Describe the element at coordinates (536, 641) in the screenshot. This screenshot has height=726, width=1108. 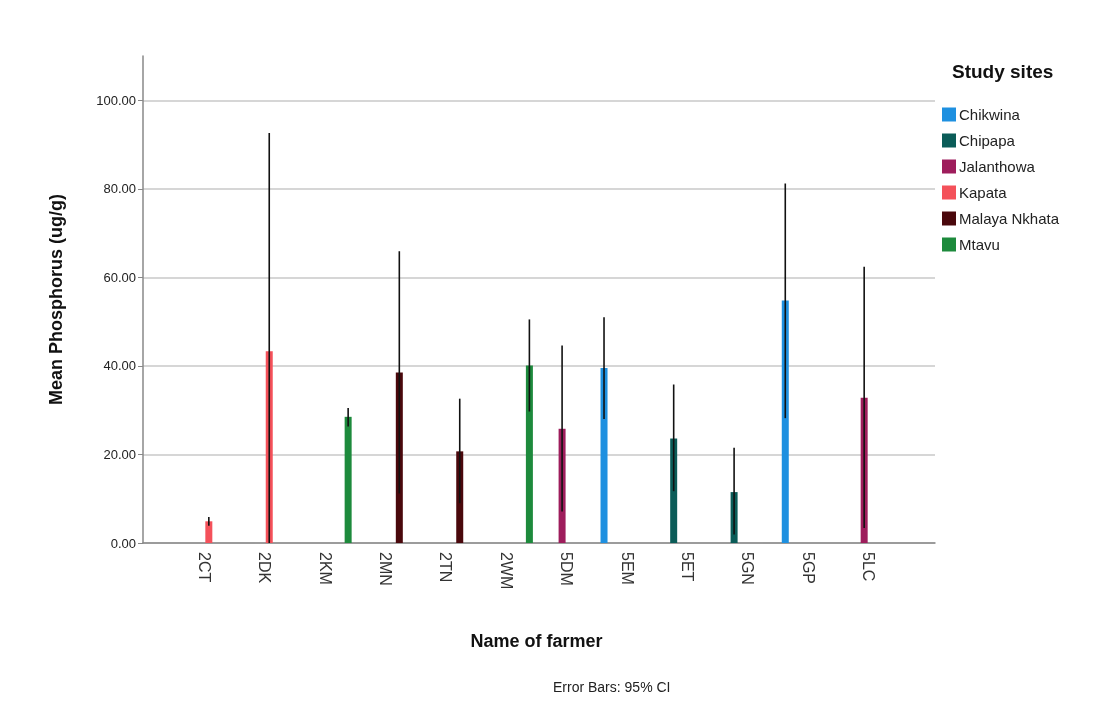
I see `x-axis-title: Name of farmer` at that location.